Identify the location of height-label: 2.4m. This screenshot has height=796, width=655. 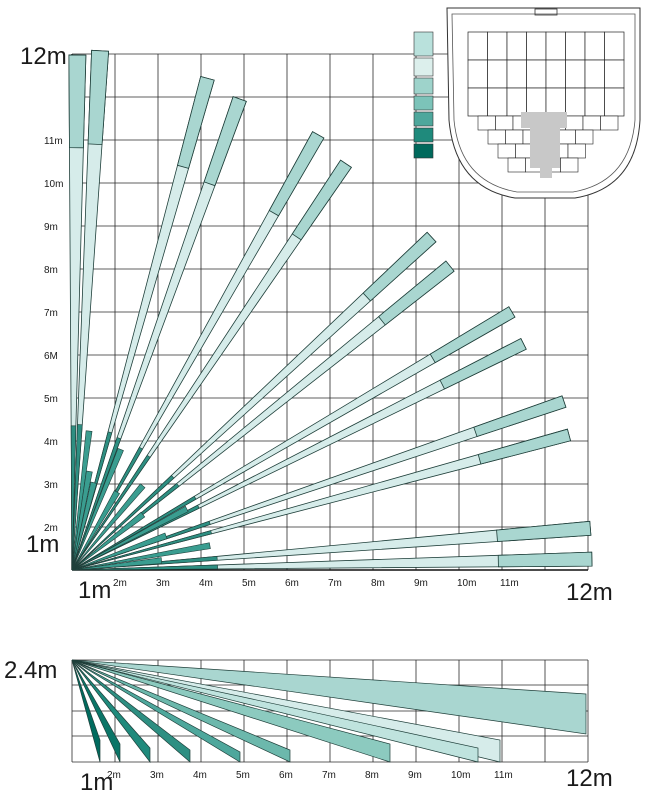
(30, 670).